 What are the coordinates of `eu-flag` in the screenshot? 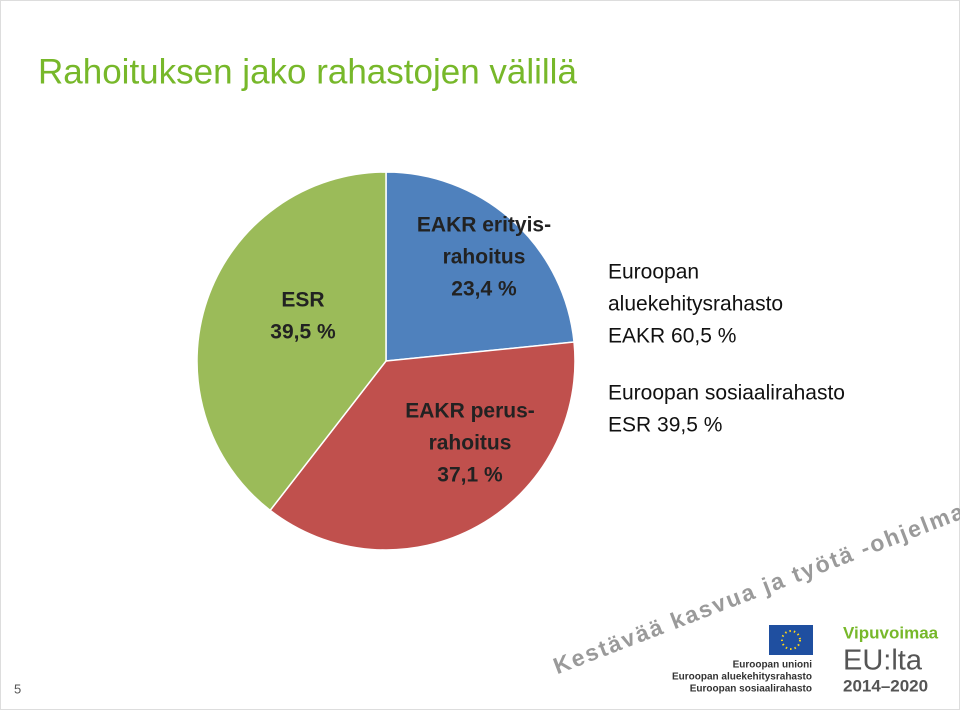 It's located at (791, 640).